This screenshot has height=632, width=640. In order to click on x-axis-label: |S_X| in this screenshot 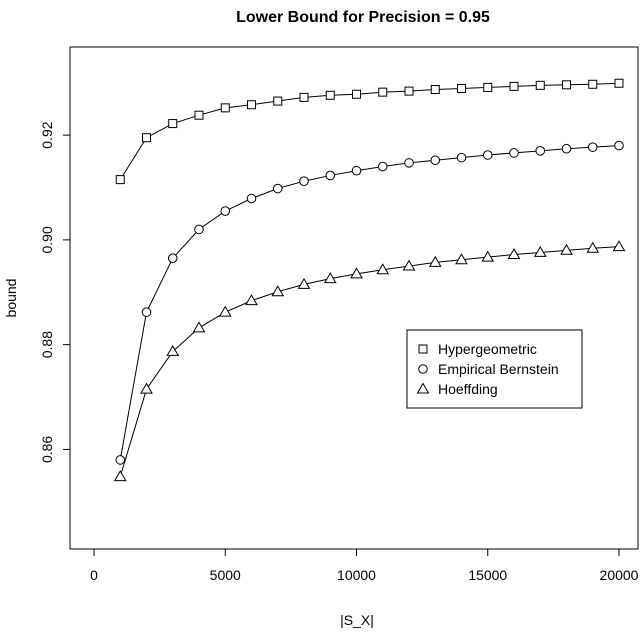, I will do `click(357, 620)`.